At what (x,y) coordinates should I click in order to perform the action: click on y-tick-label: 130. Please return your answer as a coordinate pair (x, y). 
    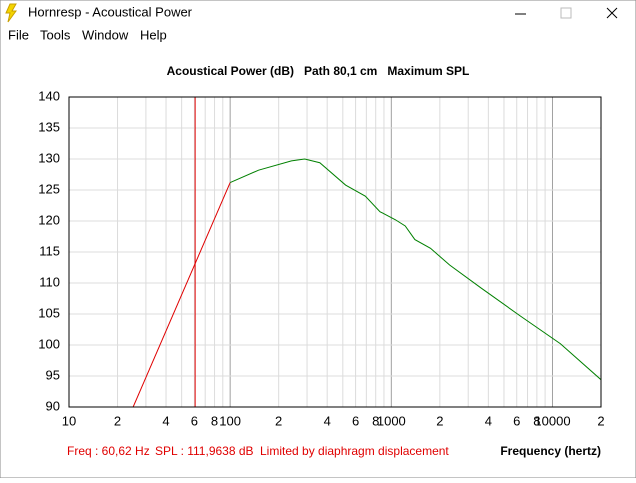
    Looking at the image, I should click on (49, 157).